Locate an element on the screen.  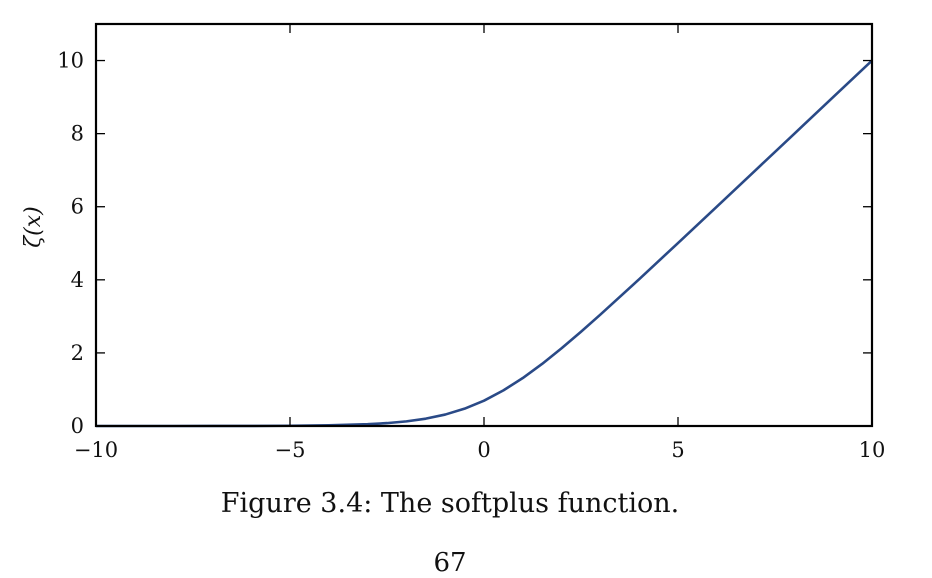
y-tick-label: 8 is located at coordinates (77, 134).